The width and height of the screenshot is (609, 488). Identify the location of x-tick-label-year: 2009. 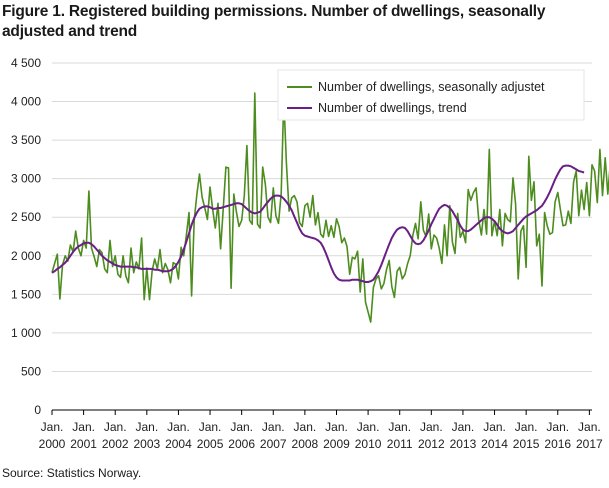
(336, 444).